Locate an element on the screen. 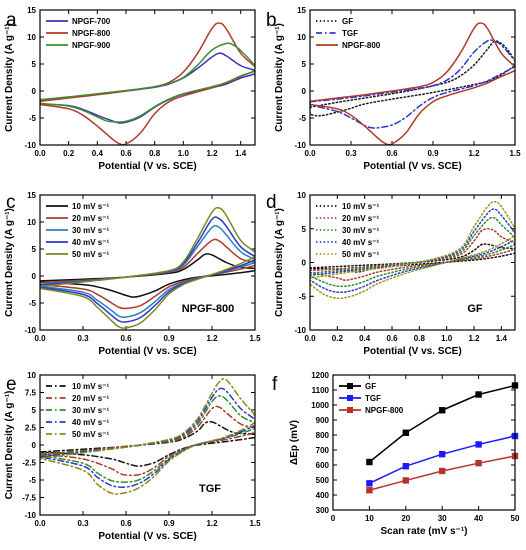 This screenshot has width=526, height=550. y-tick-label: 700 is located at coordinates (323, 450).